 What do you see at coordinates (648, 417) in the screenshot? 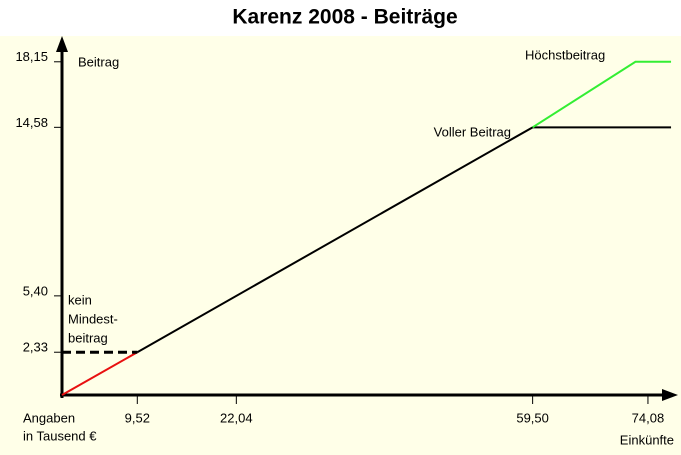
I see `x-tick-label: 74,08` at bounding box center [648, 417].